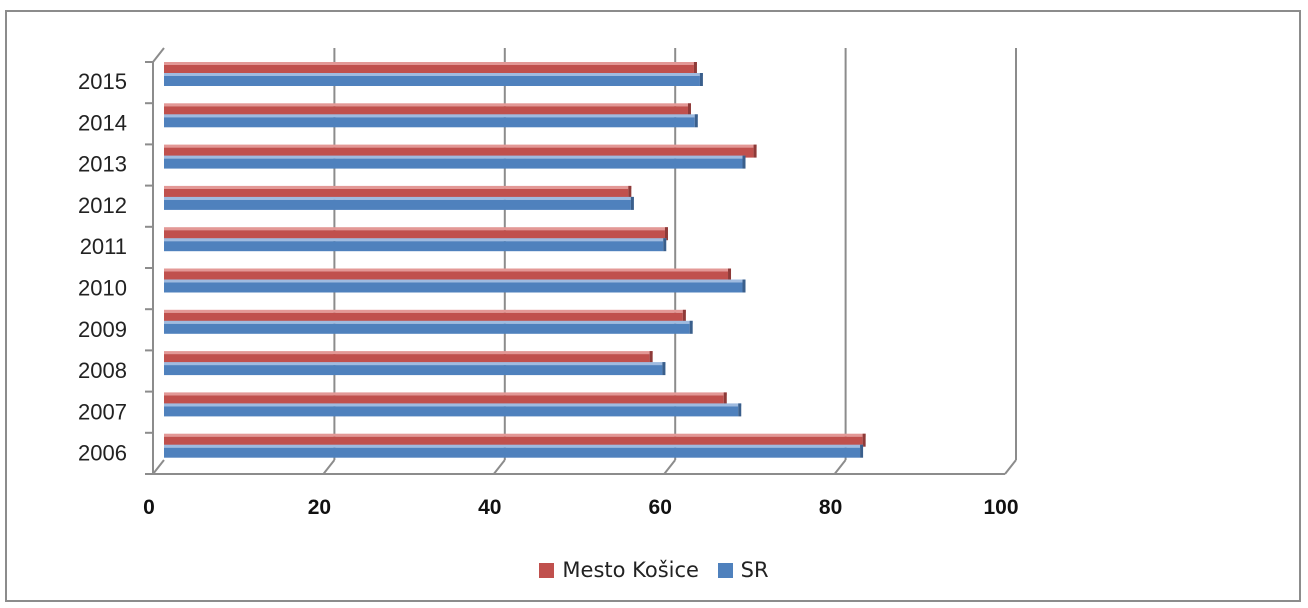 The height and width of the screenshot is (608, 1308). I want to click on chart-legend: Mesto Košice SR, so click(654, 570).